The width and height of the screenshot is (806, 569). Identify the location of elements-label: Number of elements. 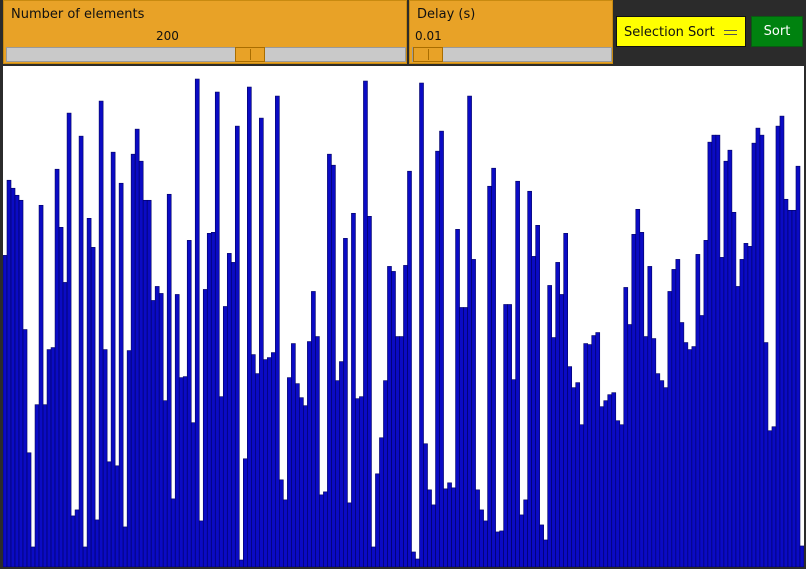
(78, 14).